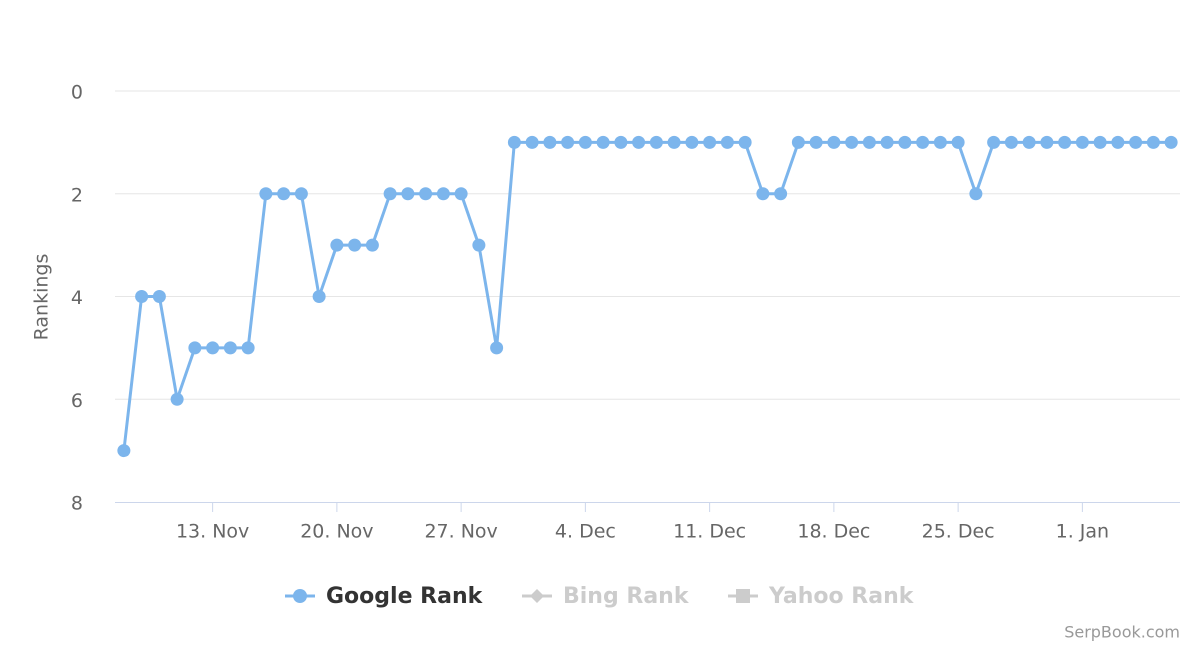  I want to click on x-tick-label: 4. Dec, so click(585, 532).